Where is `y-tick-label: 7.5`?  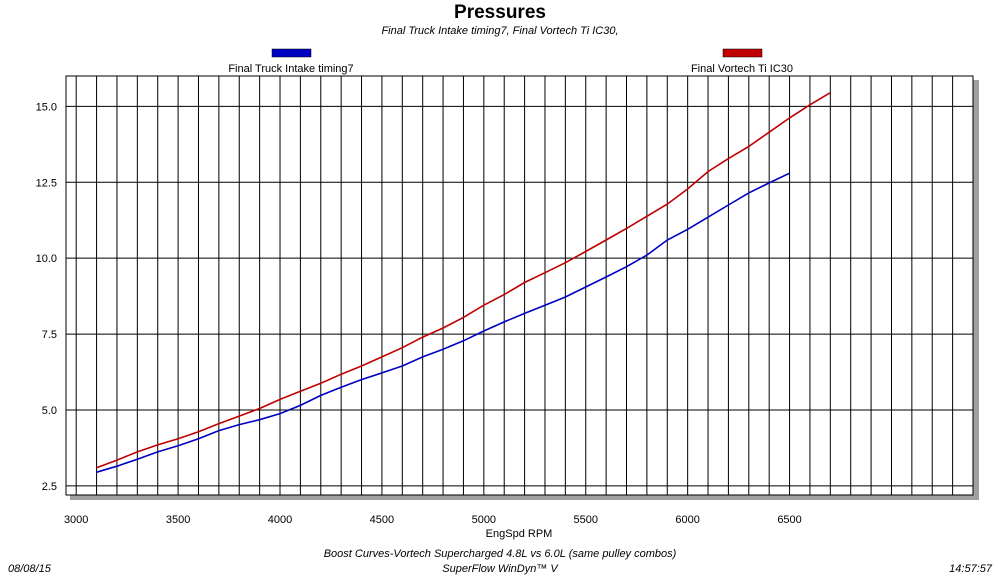 y-tick-label: 7.5 is located at coordinates (49, 335).